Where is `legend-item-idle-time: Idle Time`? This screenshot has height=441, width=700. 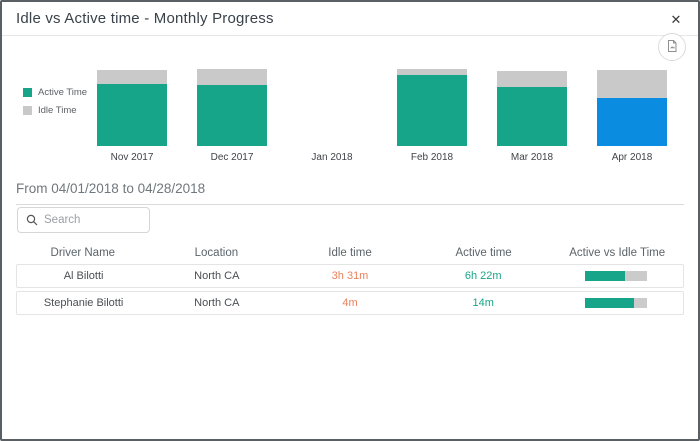 legend-item-idle-time: Idle Time is located at coordinates (55, 110).